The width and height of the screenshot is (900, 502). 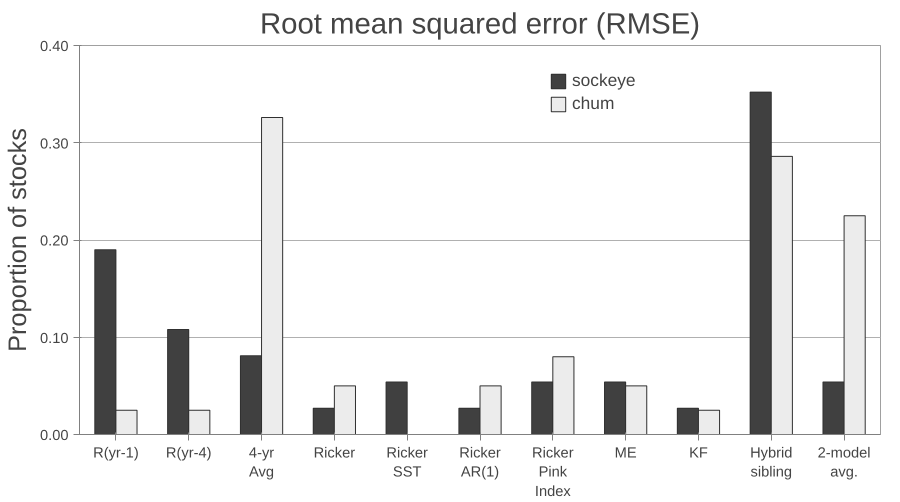 What do you see at coordinates (593, 103) in the screenshot?
I see `legend-label: chum` at bounding box center [593, 103].